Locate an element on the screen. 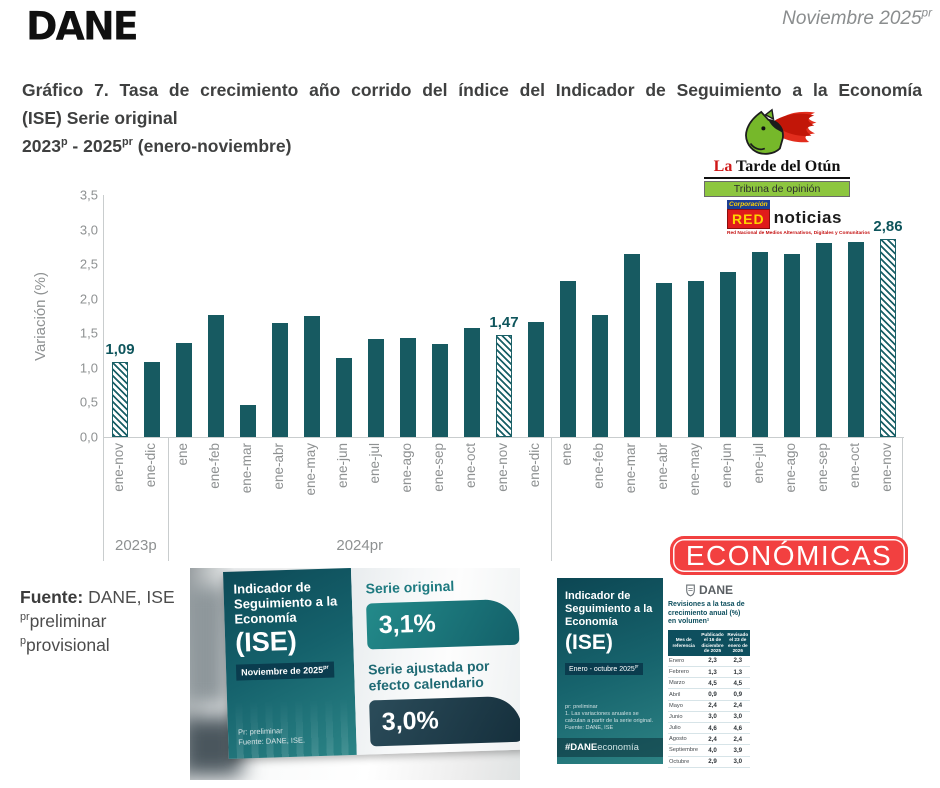 This screenshot has width=940, height=788. y-tick-label: 1,0 is located at coordinates (88, 368).